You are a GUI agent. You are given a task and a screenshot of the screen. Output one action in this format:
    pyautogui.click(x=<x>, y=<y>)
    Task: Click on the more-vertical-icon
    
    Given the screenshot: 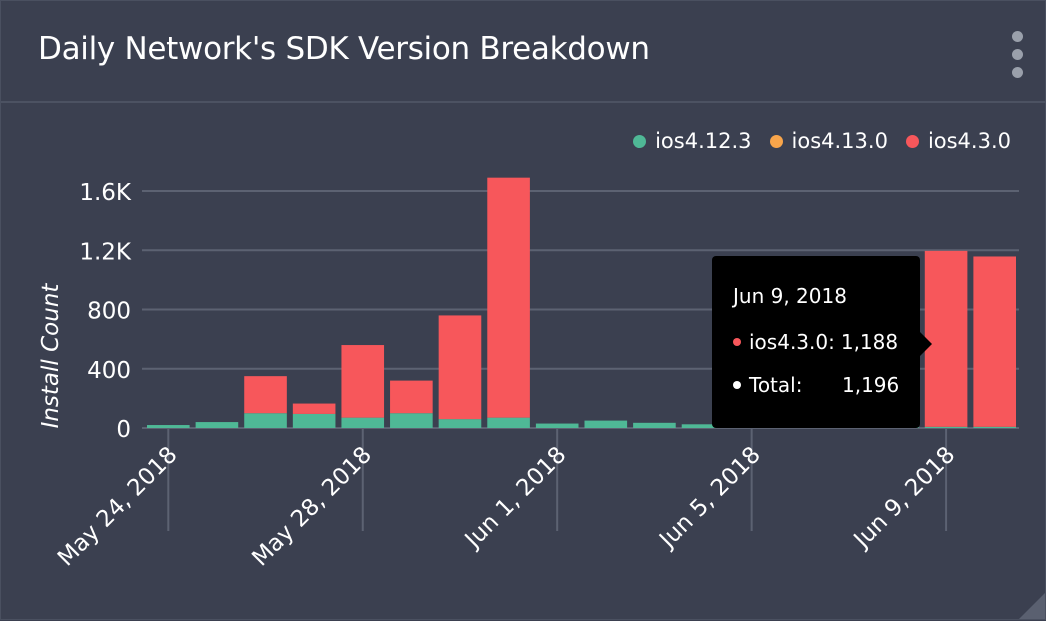 What is the action you would take?
    pyautogui.click(x=1017, y=55)
    